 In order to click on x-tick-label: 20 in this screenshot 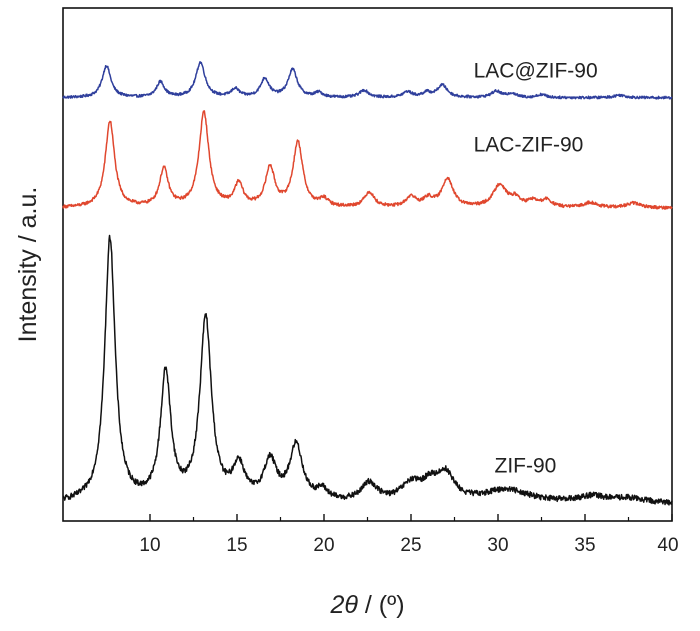, I will do `click(323, 545)`.